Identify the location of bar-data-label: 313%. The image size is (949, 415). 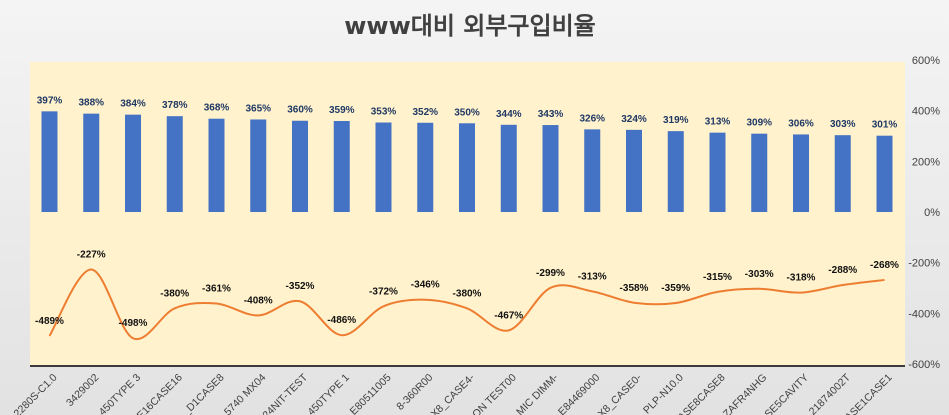
(718, 122).